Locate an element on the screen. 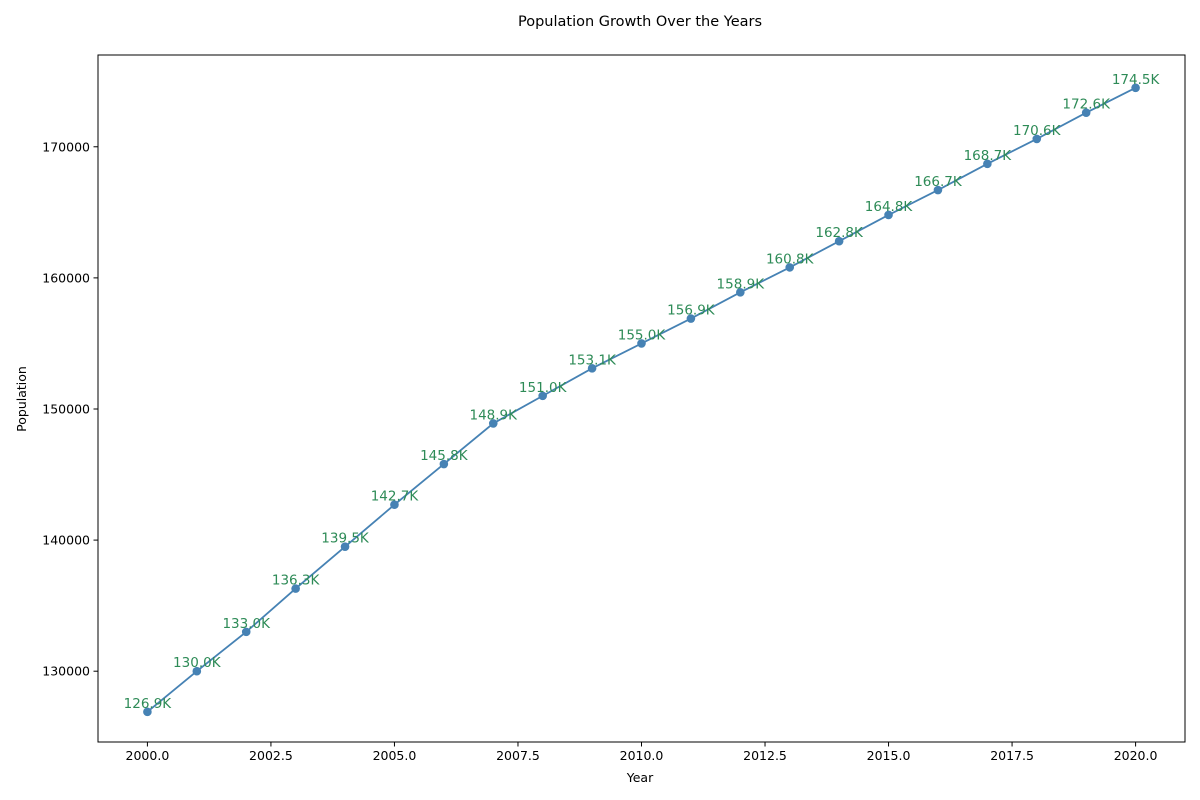  data-label: 133.0K is located at coordinates (246, 624).